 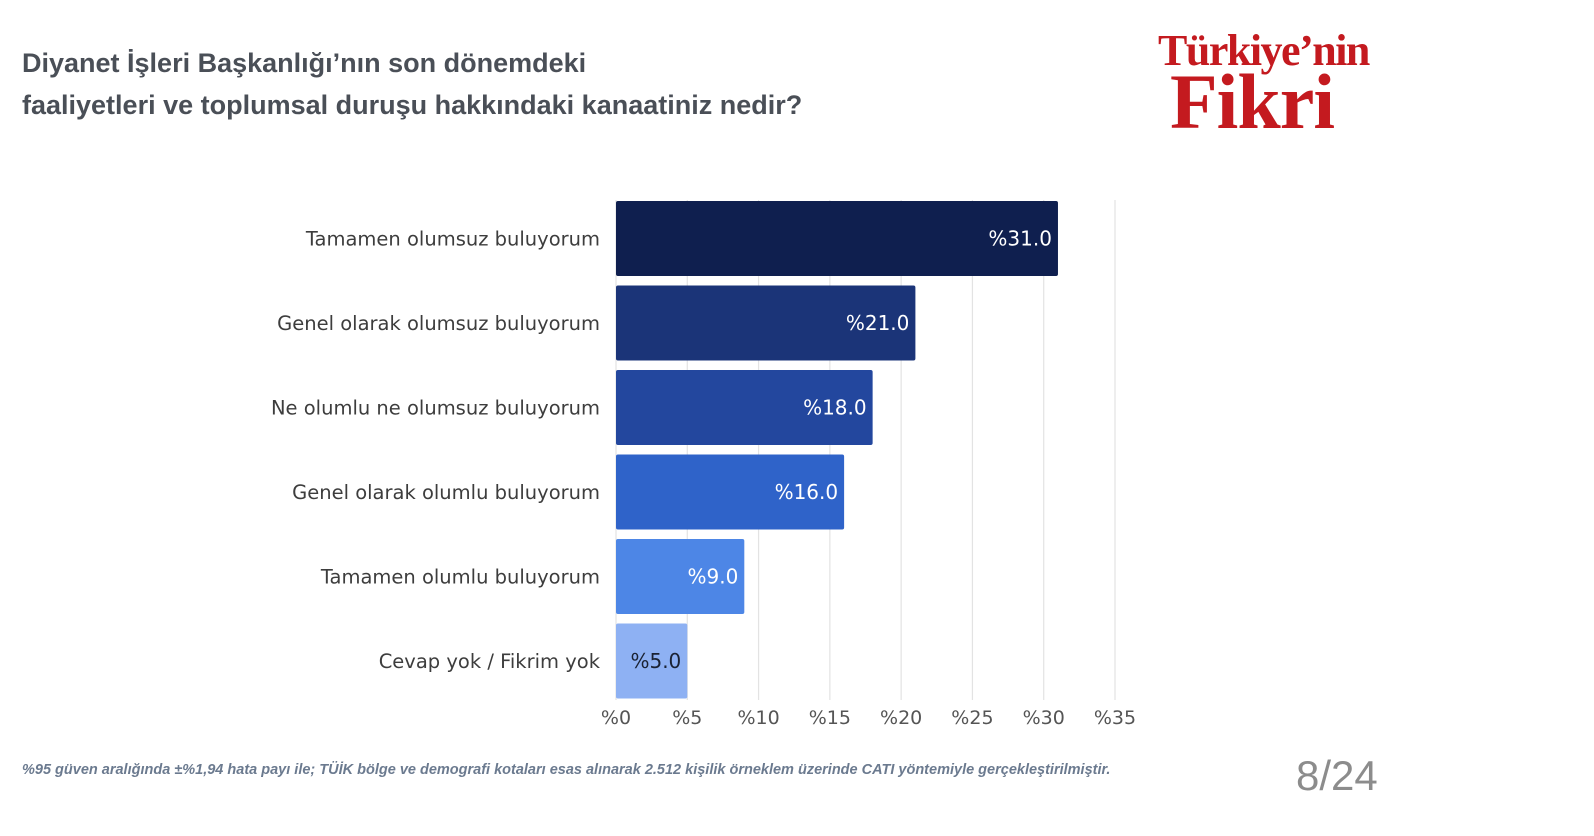 What do you see at coordinates (868, 718) in the screenshot?
I see `x-axis-ticks: %0 %5 %10 %15 %20 %25 %30 %35` at bounding box center [868, 718].